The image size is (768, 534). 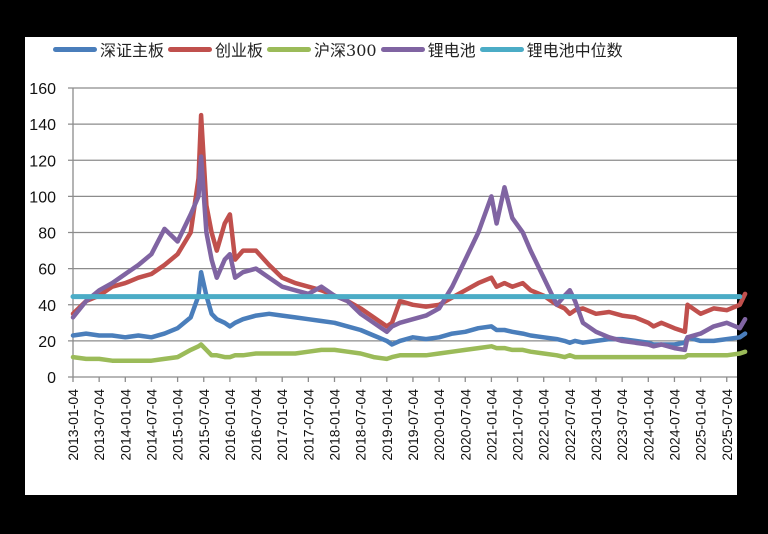 What do you see at coordinates (256, 425) in the screenshot?
I see `x-tick-label: 2016-07-04` at bounding box center [256, 425].